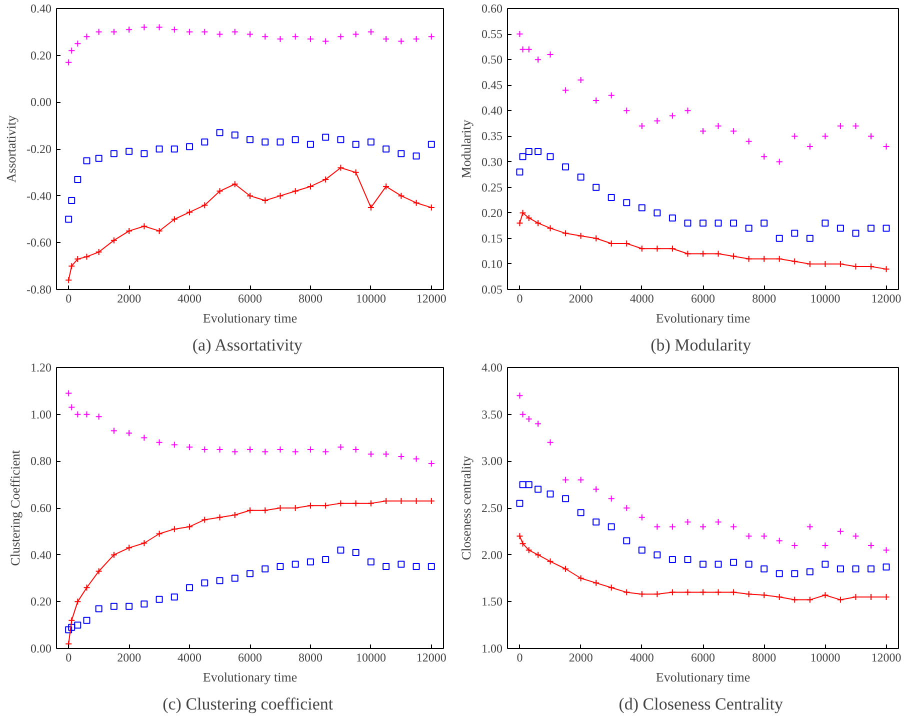  I want to click on y-tick-label: 0.45, so click(492, 85).